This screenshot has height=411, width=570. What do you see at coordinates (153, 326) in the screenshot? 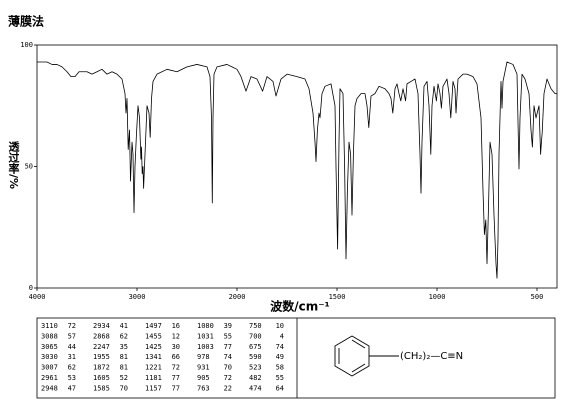
I see `peak-wavenumber: 1497` at bounding box center [153, 326].